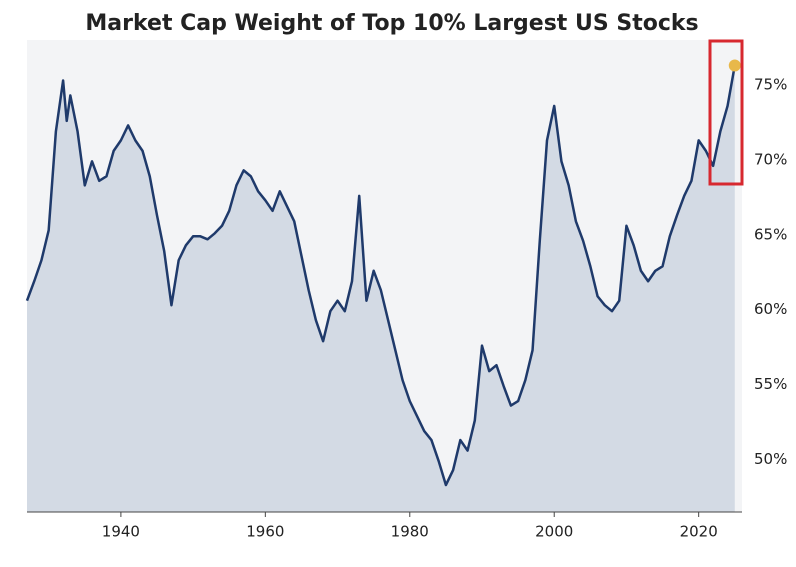 The height and width of the screenshot is (567, 796). Describe the element at coordinates (265, 532) in the screenshot. I see `x-tick-label: 1960` at that location.